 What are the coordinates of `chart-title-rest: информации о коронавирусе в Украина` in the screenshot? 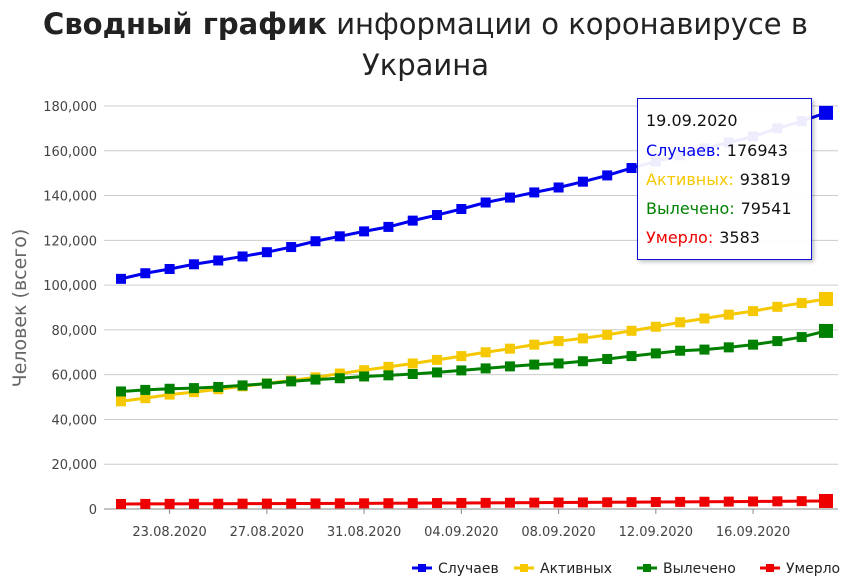 It's located at (572, 44).